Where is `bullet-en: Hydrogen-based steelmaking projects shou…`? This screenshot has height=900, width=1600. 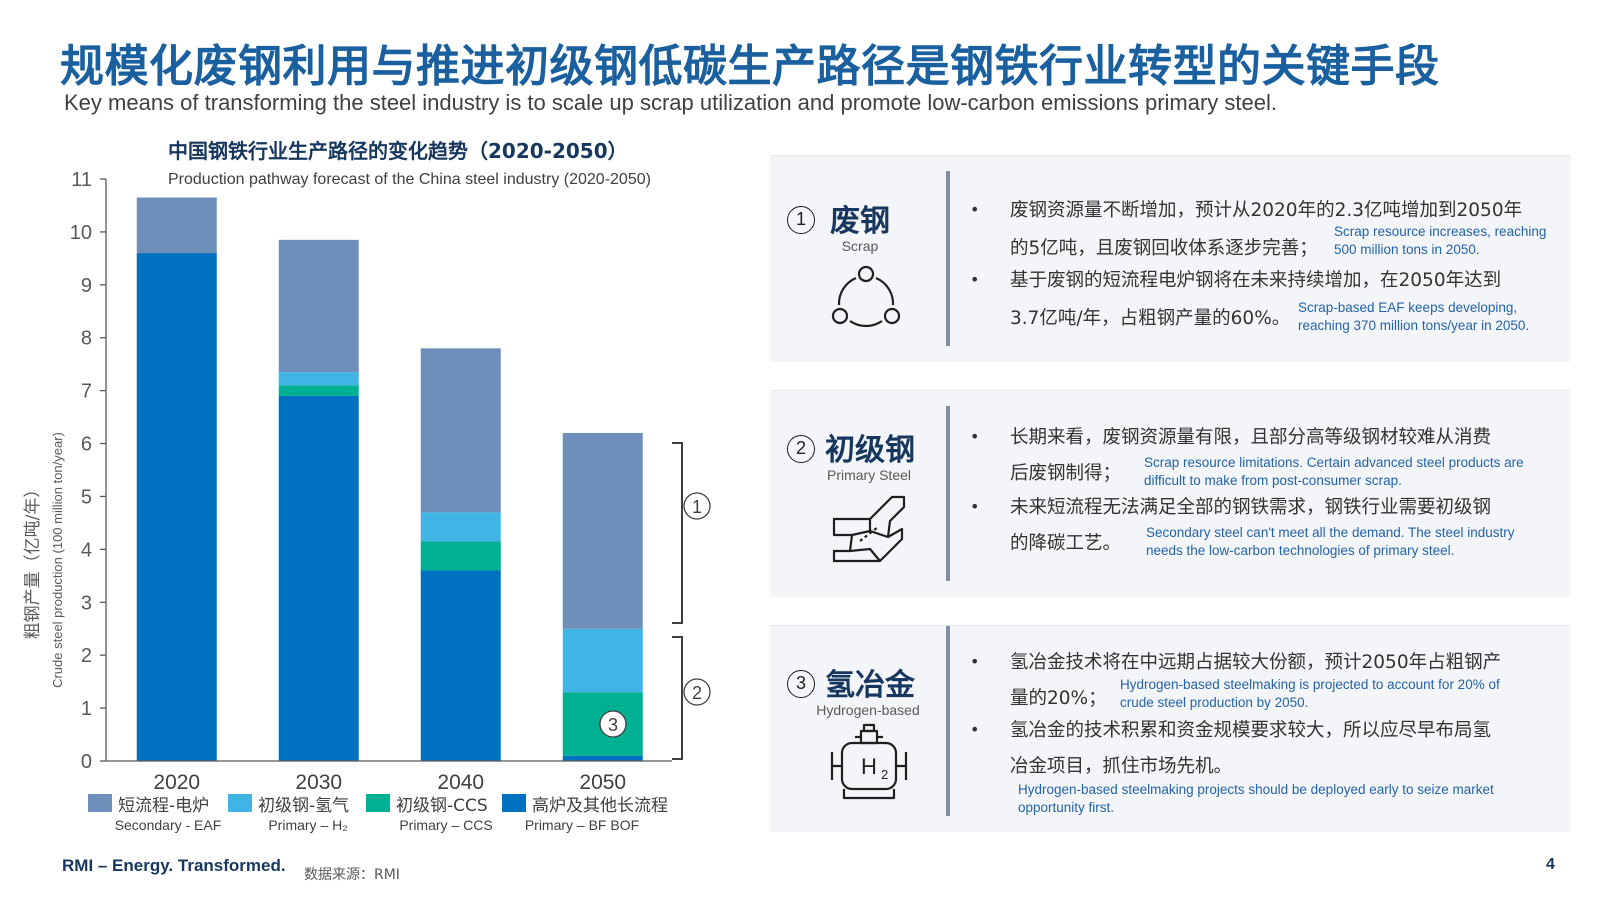
bullet-en: Hydrogen-based steelmaking projects shou… is located at coordinates (1256, 798).